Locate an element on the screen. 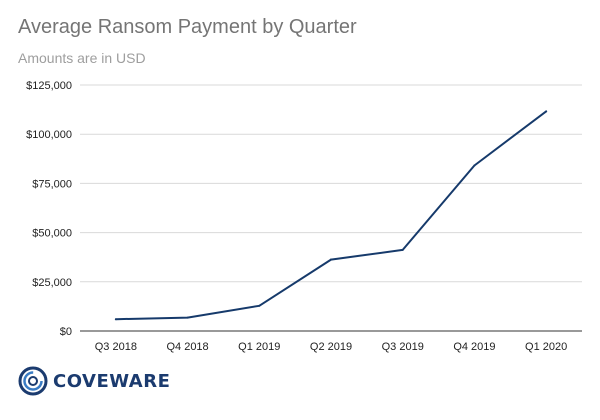 The width and height of the screenshot is (600, 420). x-tick-label: Q3 2018 is located at coordinates (116, 347).